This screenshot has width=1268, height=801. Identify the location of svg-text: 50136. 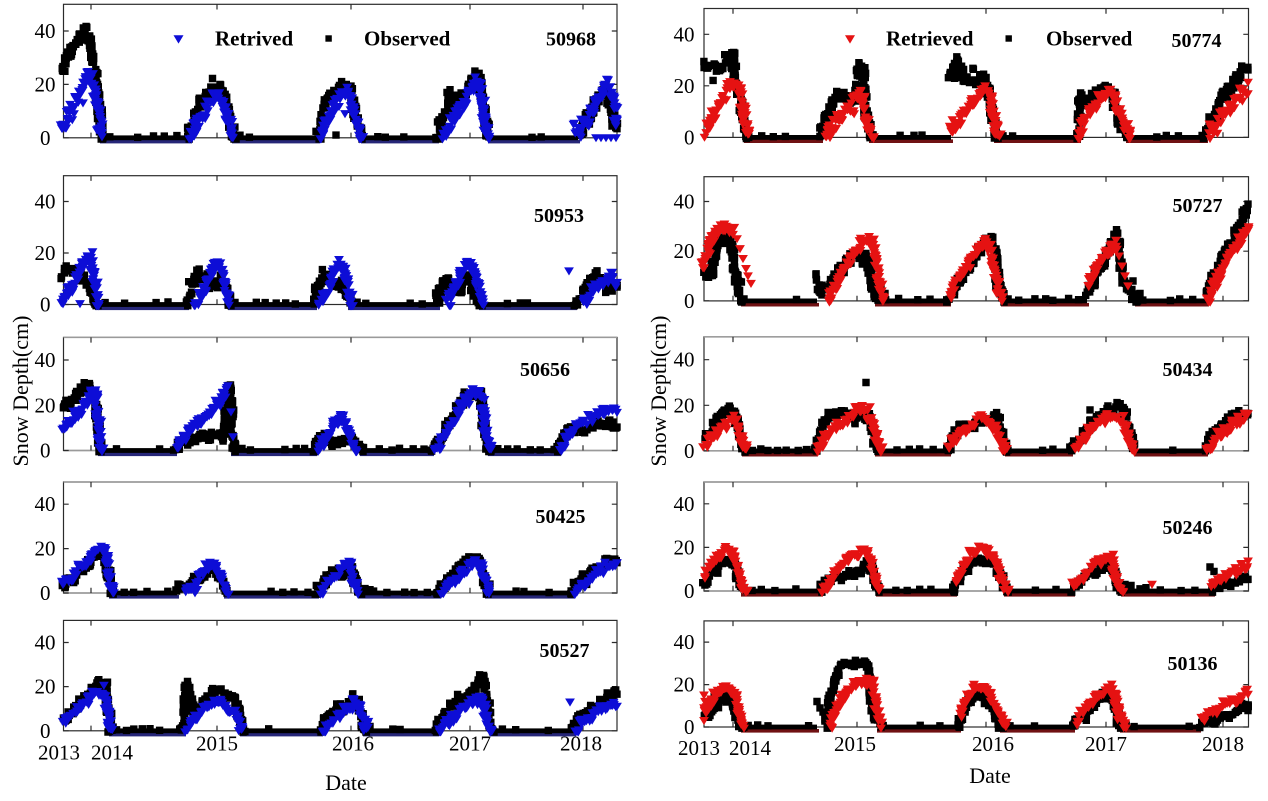
(1193, 664).